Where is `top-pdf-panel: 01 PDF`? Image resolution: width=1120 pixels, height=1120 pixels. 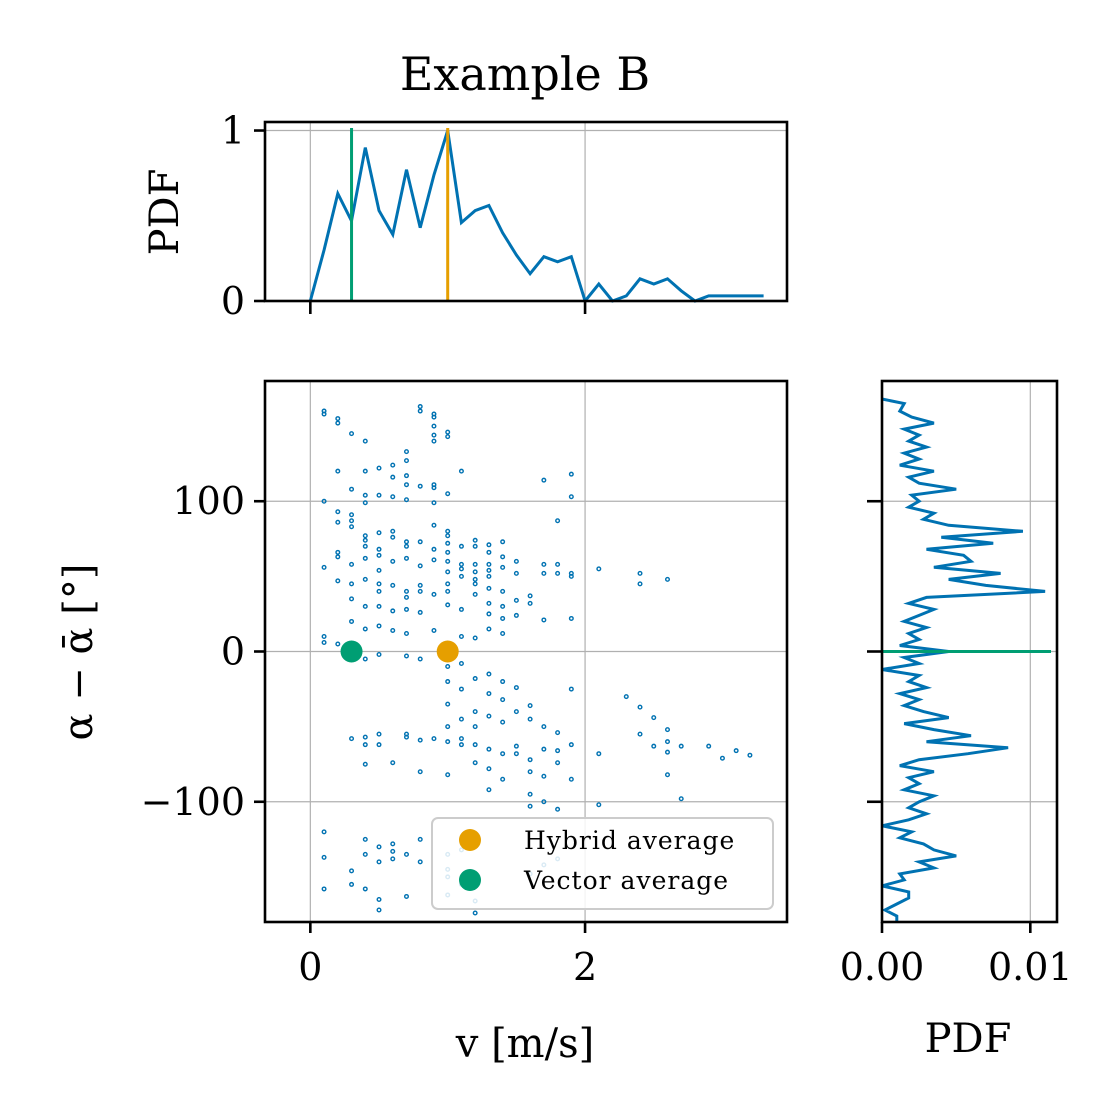
top-pdf-panel: 01 PDF is located at coordinates (465, 216).